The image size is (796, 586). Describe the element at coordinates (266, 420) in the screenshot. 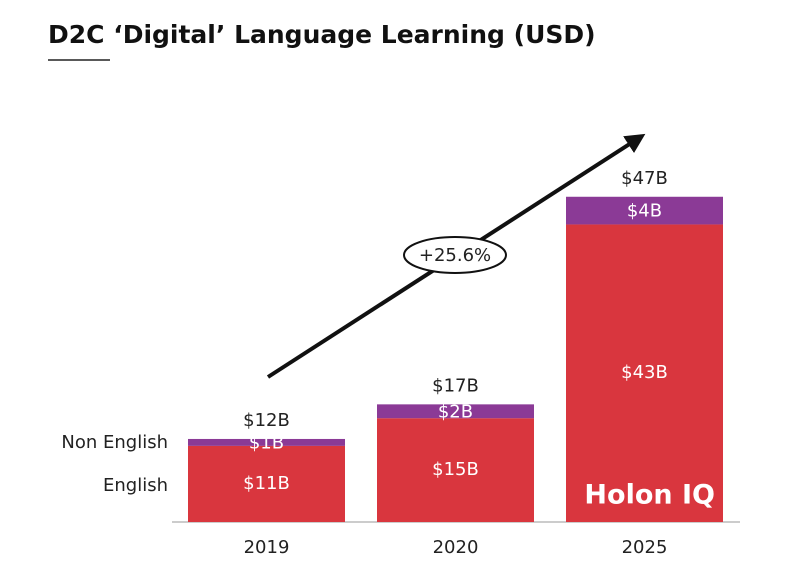

I see `total-label: $12B` at that location.